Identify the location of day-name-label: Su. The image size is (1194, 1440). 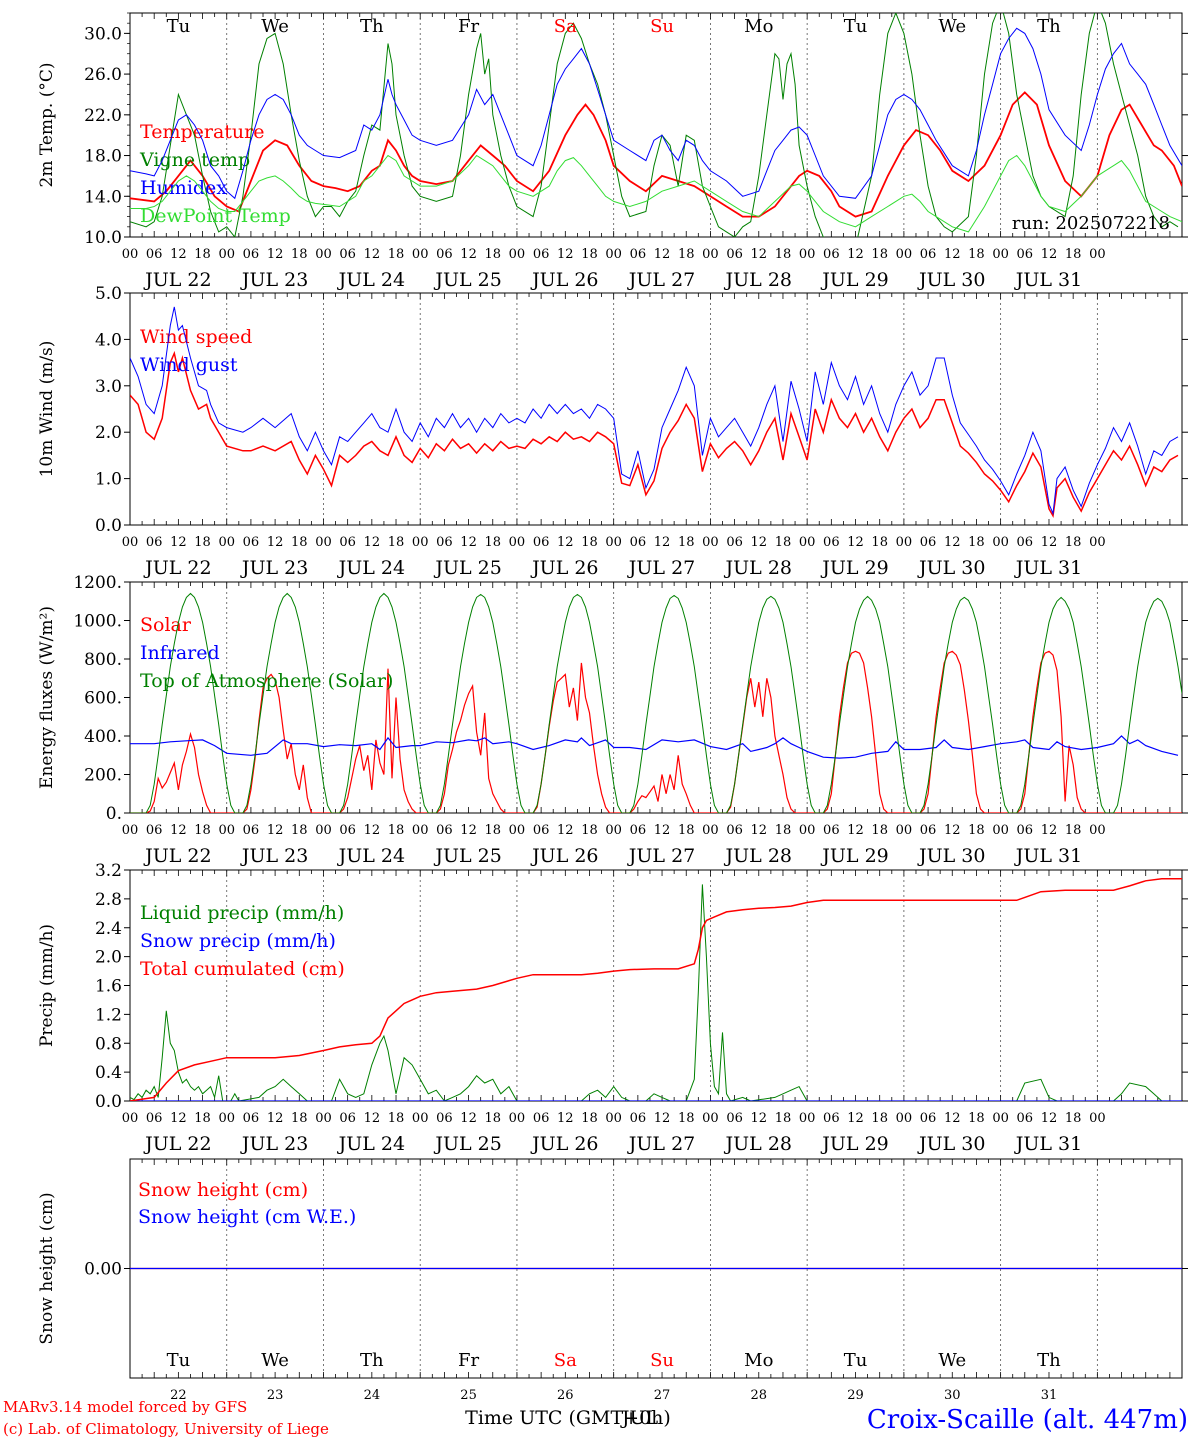
(662, 1360).